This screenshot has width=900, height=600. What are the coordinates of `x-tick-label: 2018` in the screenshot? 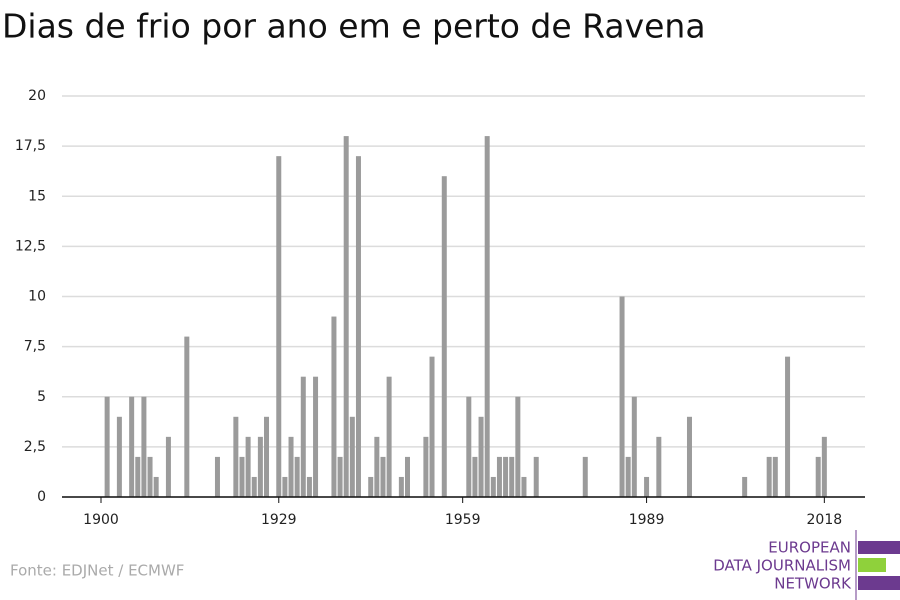 It's located at (825, 520).